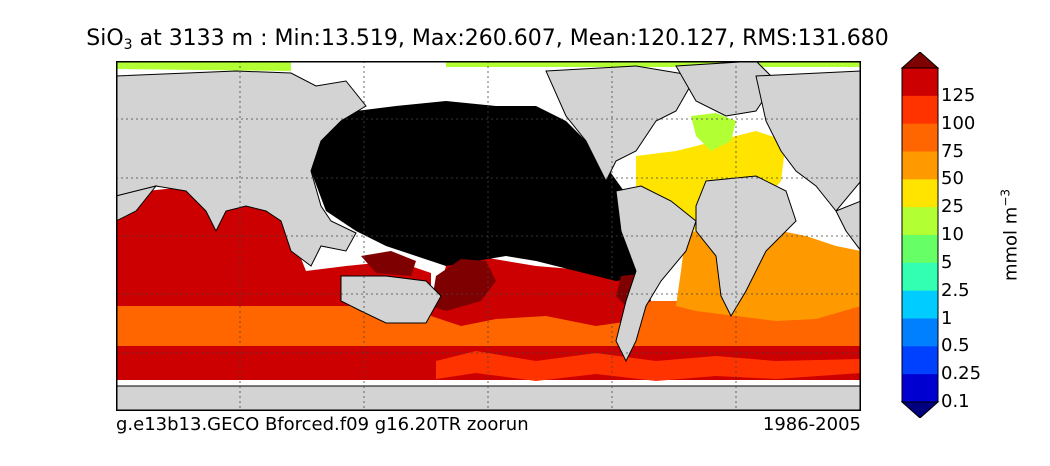  I want to click on colorbar-tick-label: 0.25, so click(961, 374).